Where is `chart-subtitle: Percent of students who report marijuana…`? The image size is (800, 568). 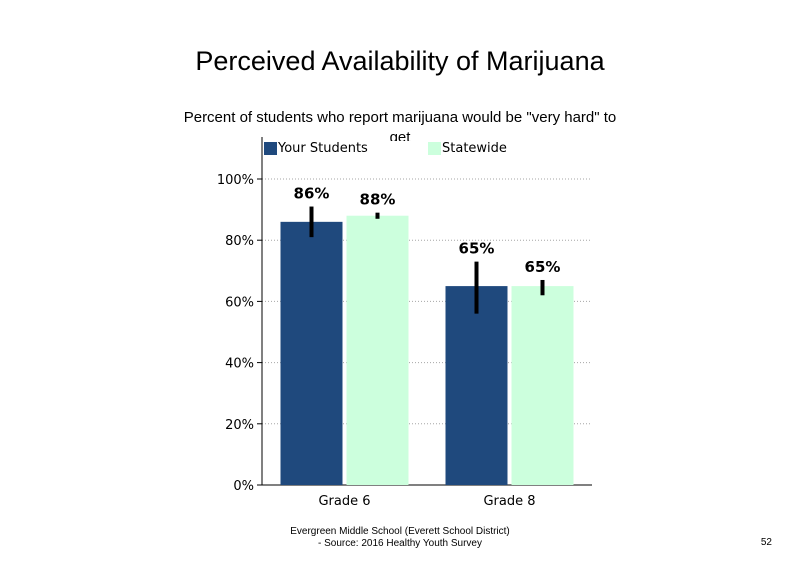 chart-subtitle: Percent of students who report marijuana… is located at coordinates (400, 125).